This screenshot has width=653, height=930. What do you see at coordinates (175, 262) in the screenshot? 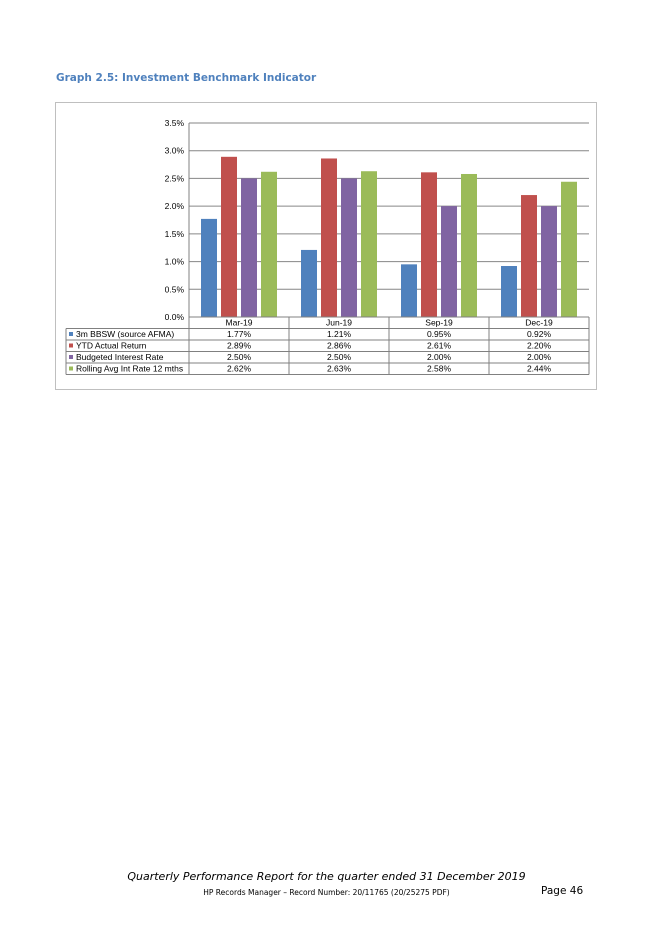
I see `y-tick-label: 1.0%` at bounding box center [175, 262].